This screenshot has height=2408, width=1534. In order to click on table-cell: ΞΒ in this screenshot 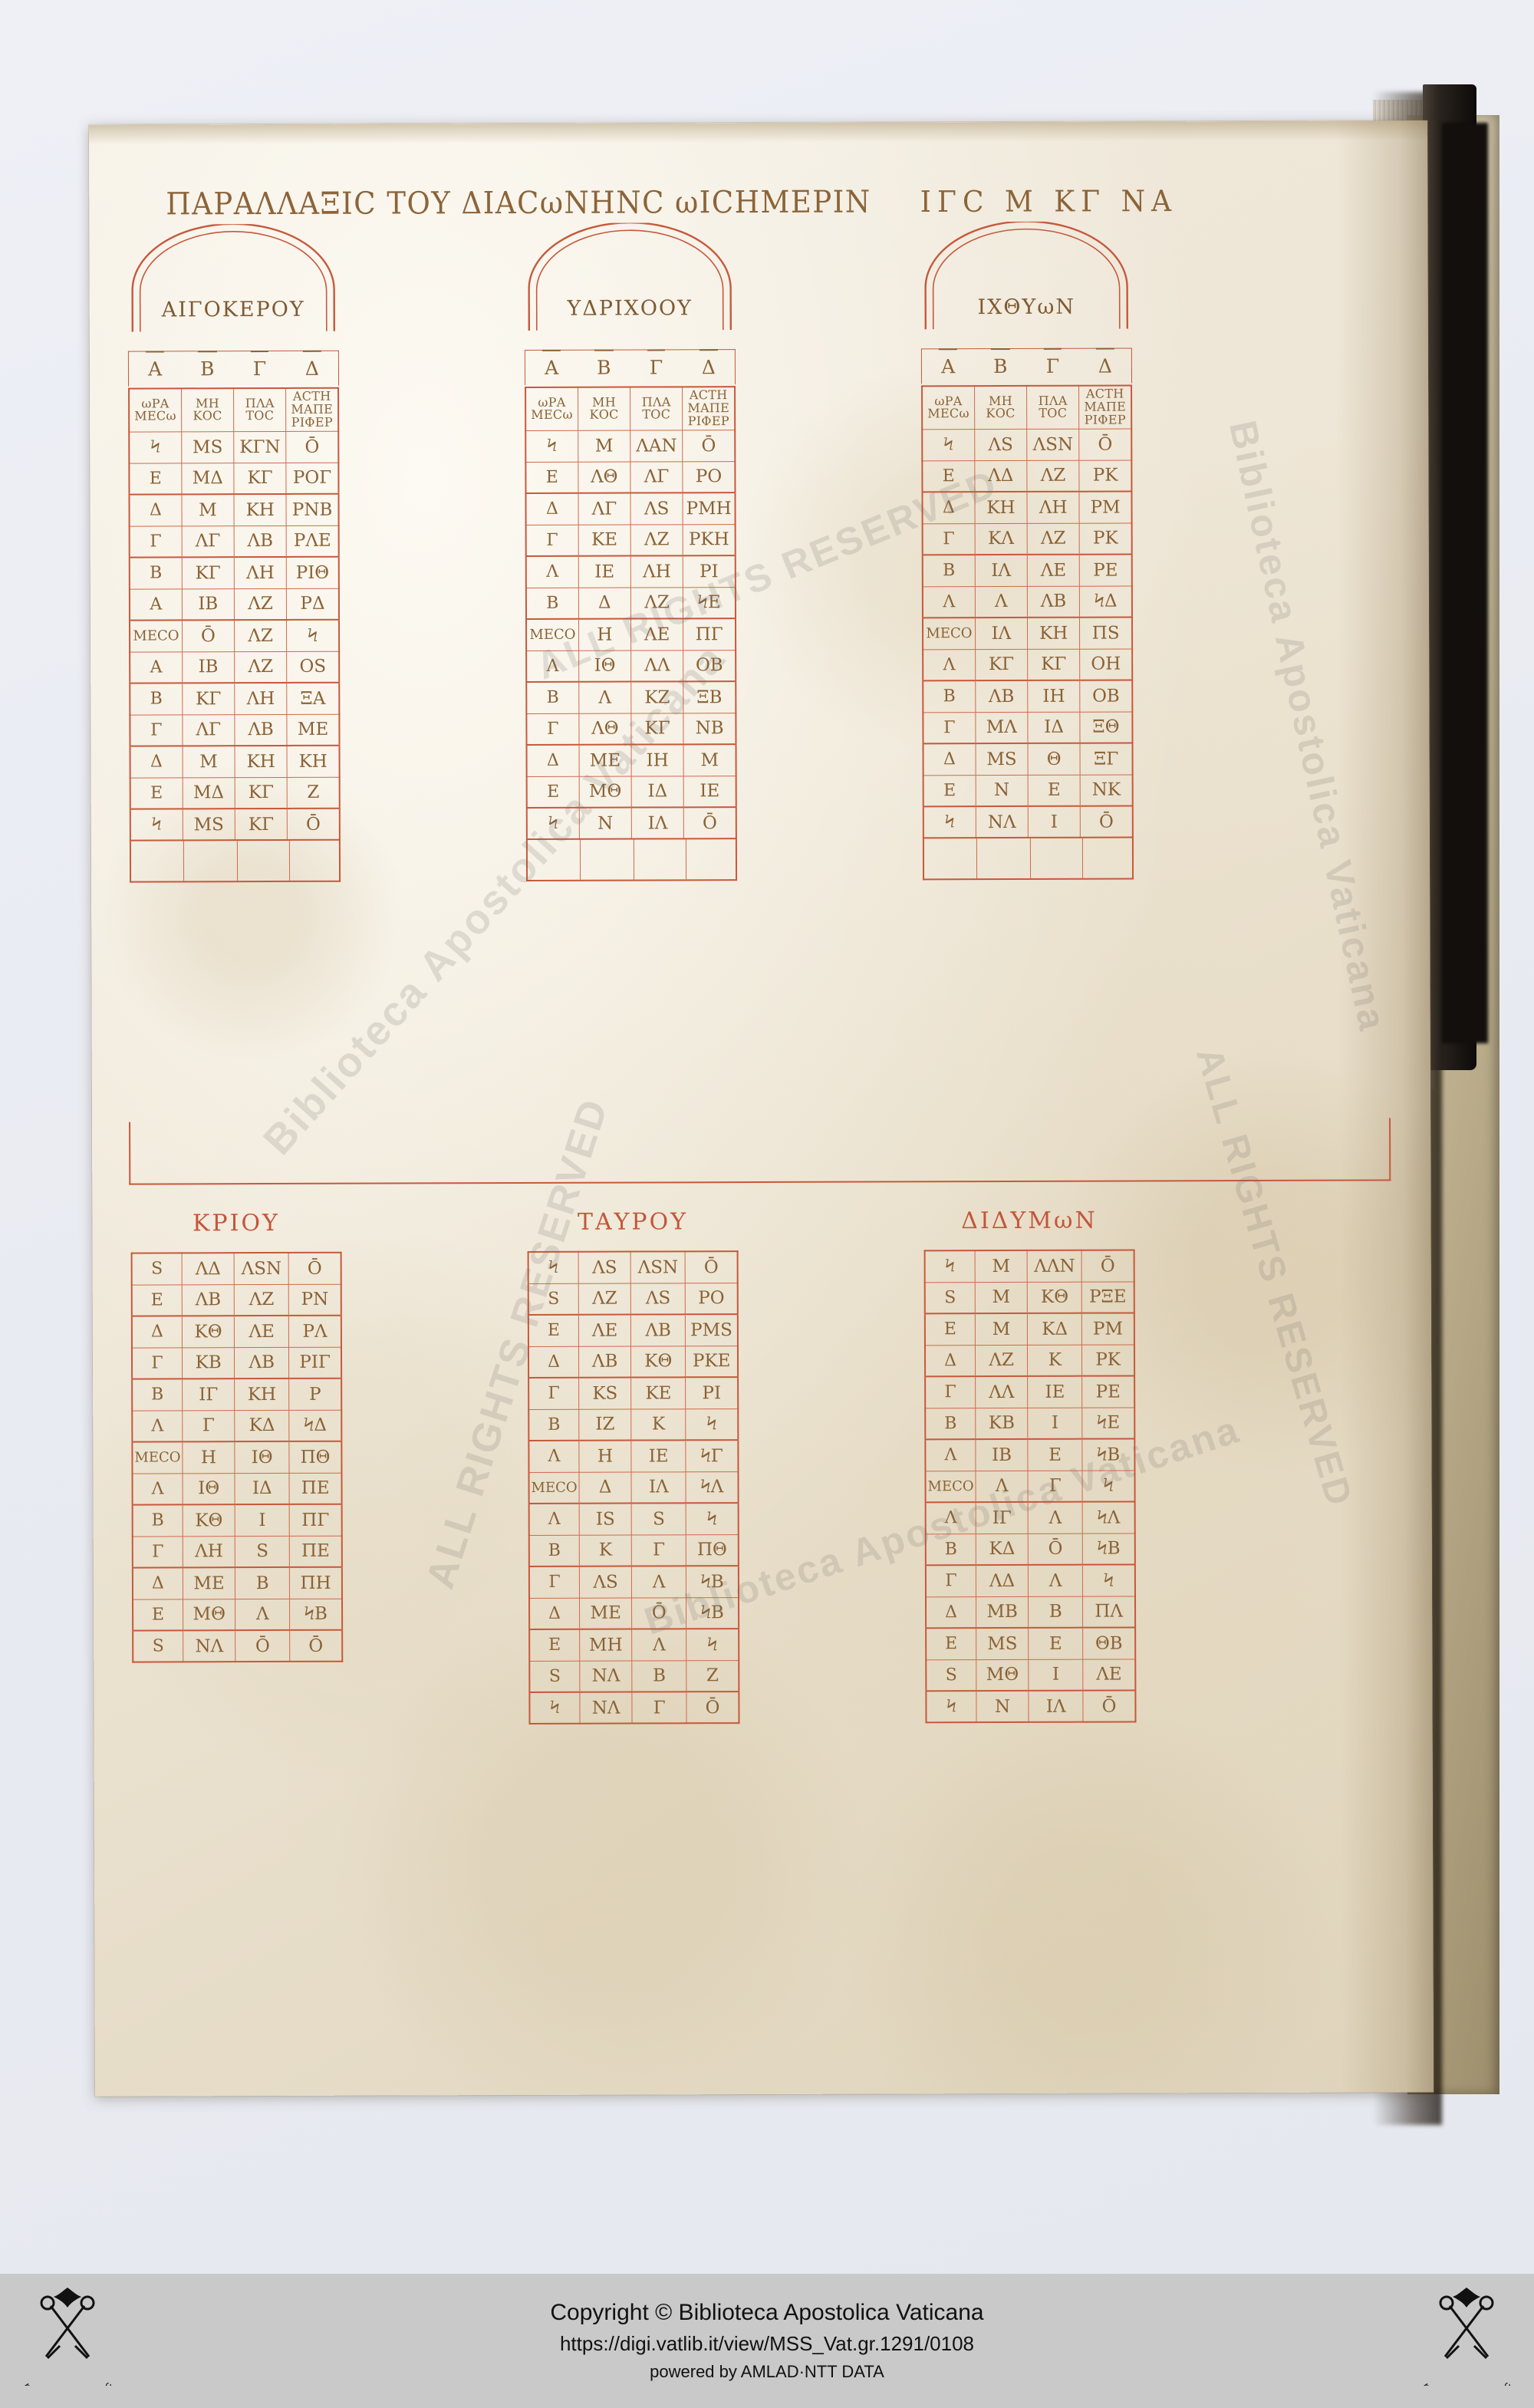, I will do `click(709, 697)`.